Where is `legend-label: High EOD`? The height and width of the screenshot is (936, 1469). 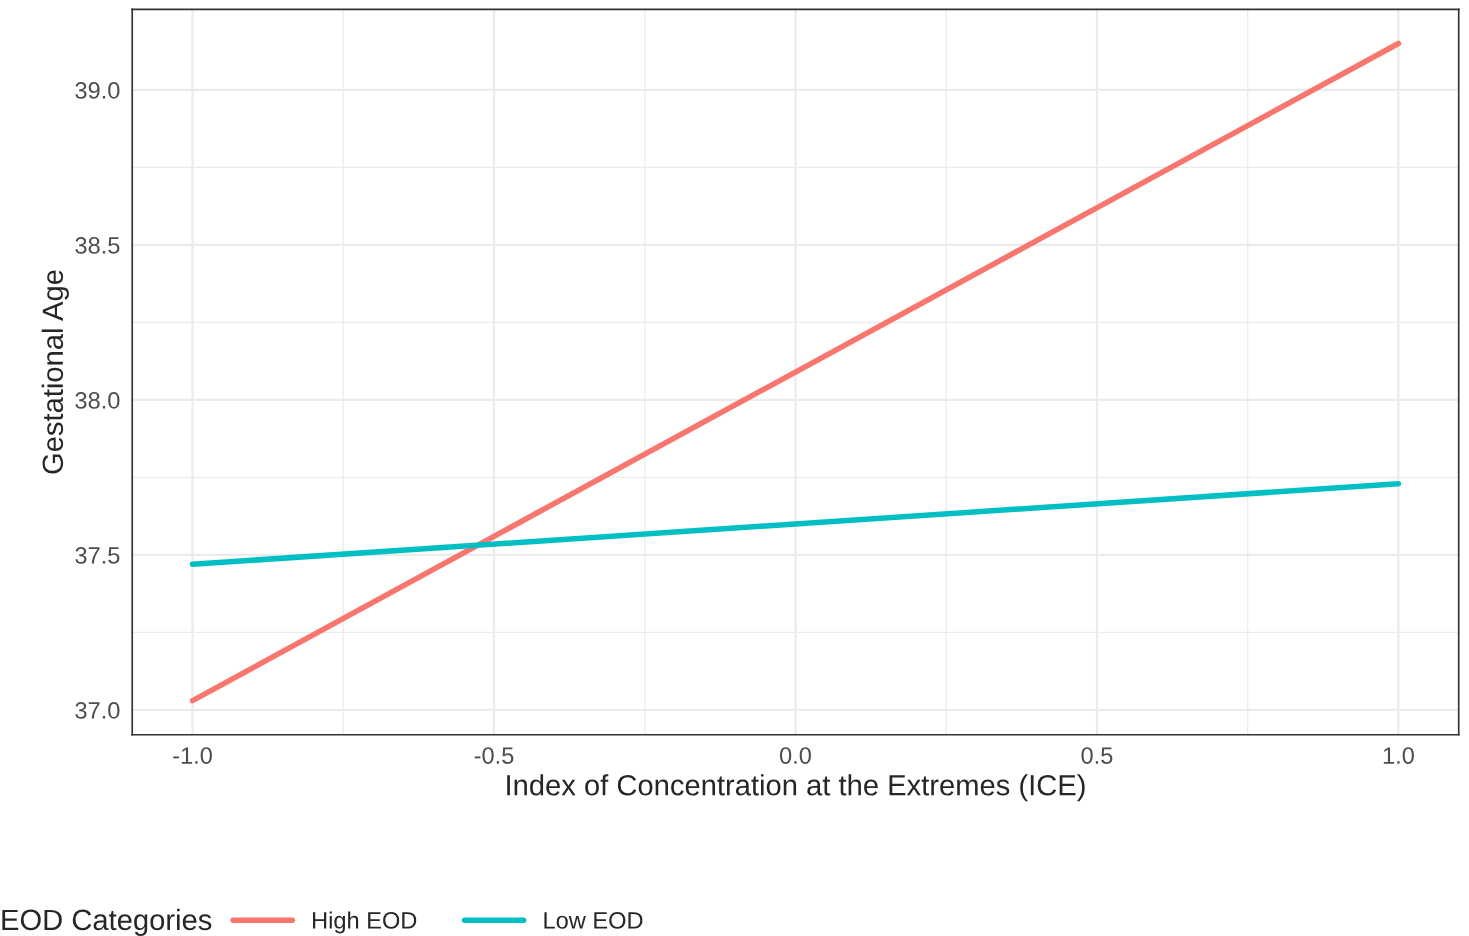
legend-label: High EOD is located at coordinates (365, 922).